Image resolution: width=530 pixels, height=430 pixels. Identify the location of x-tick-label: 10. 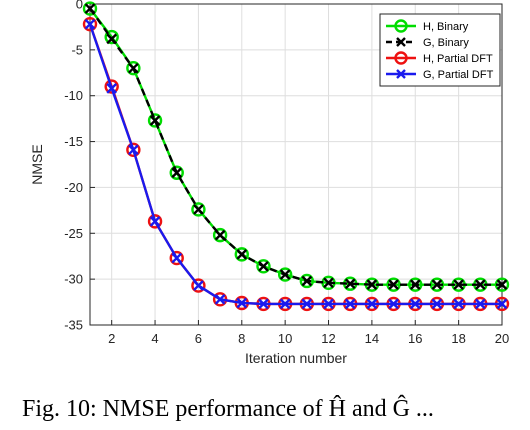
(285, 338).